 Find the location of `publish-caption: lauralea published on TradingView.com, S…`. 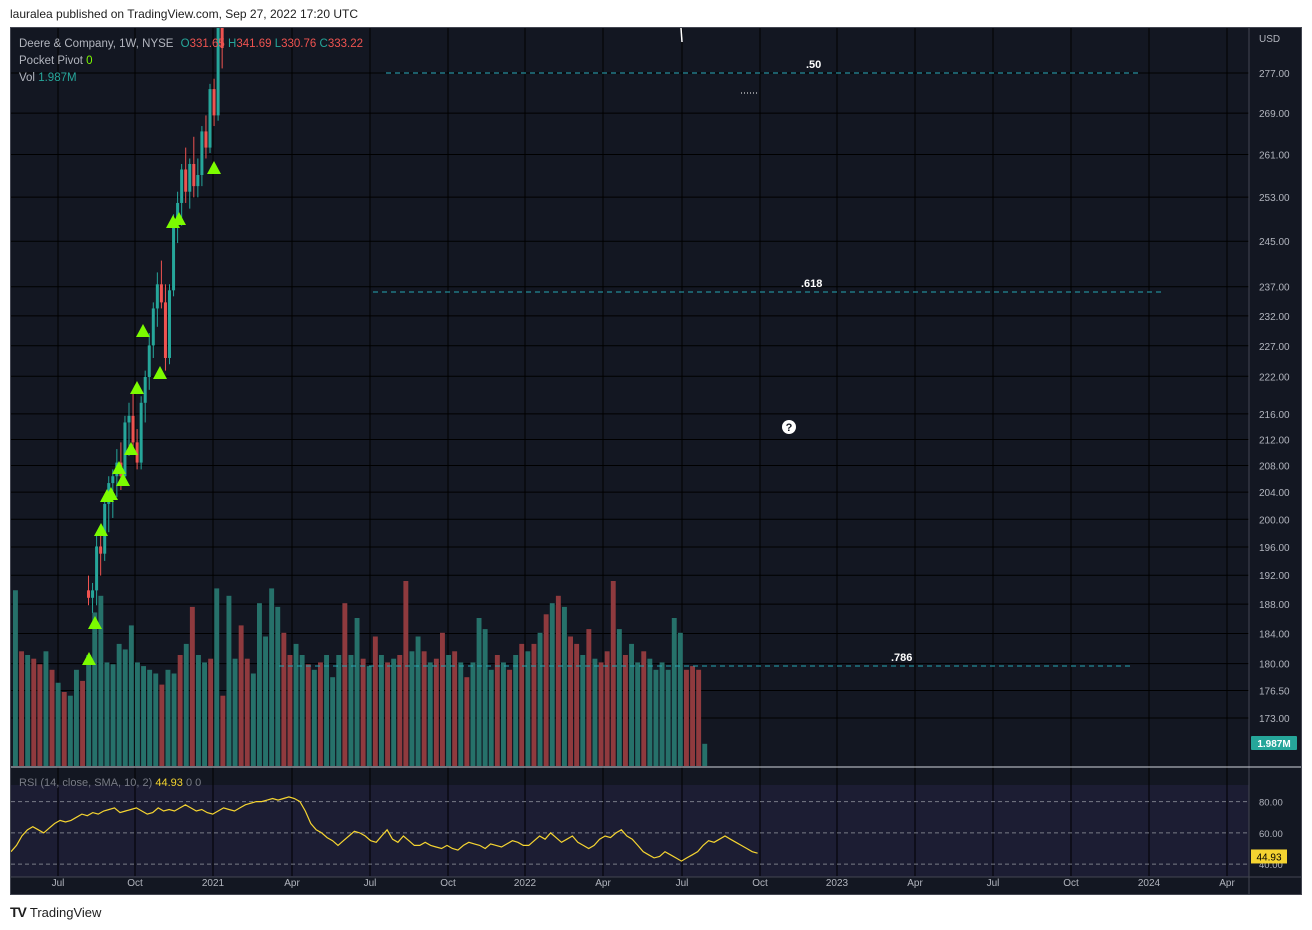

publish-caption: lauralea published on TradingView.com, S… is located at coordinates (184, 14).